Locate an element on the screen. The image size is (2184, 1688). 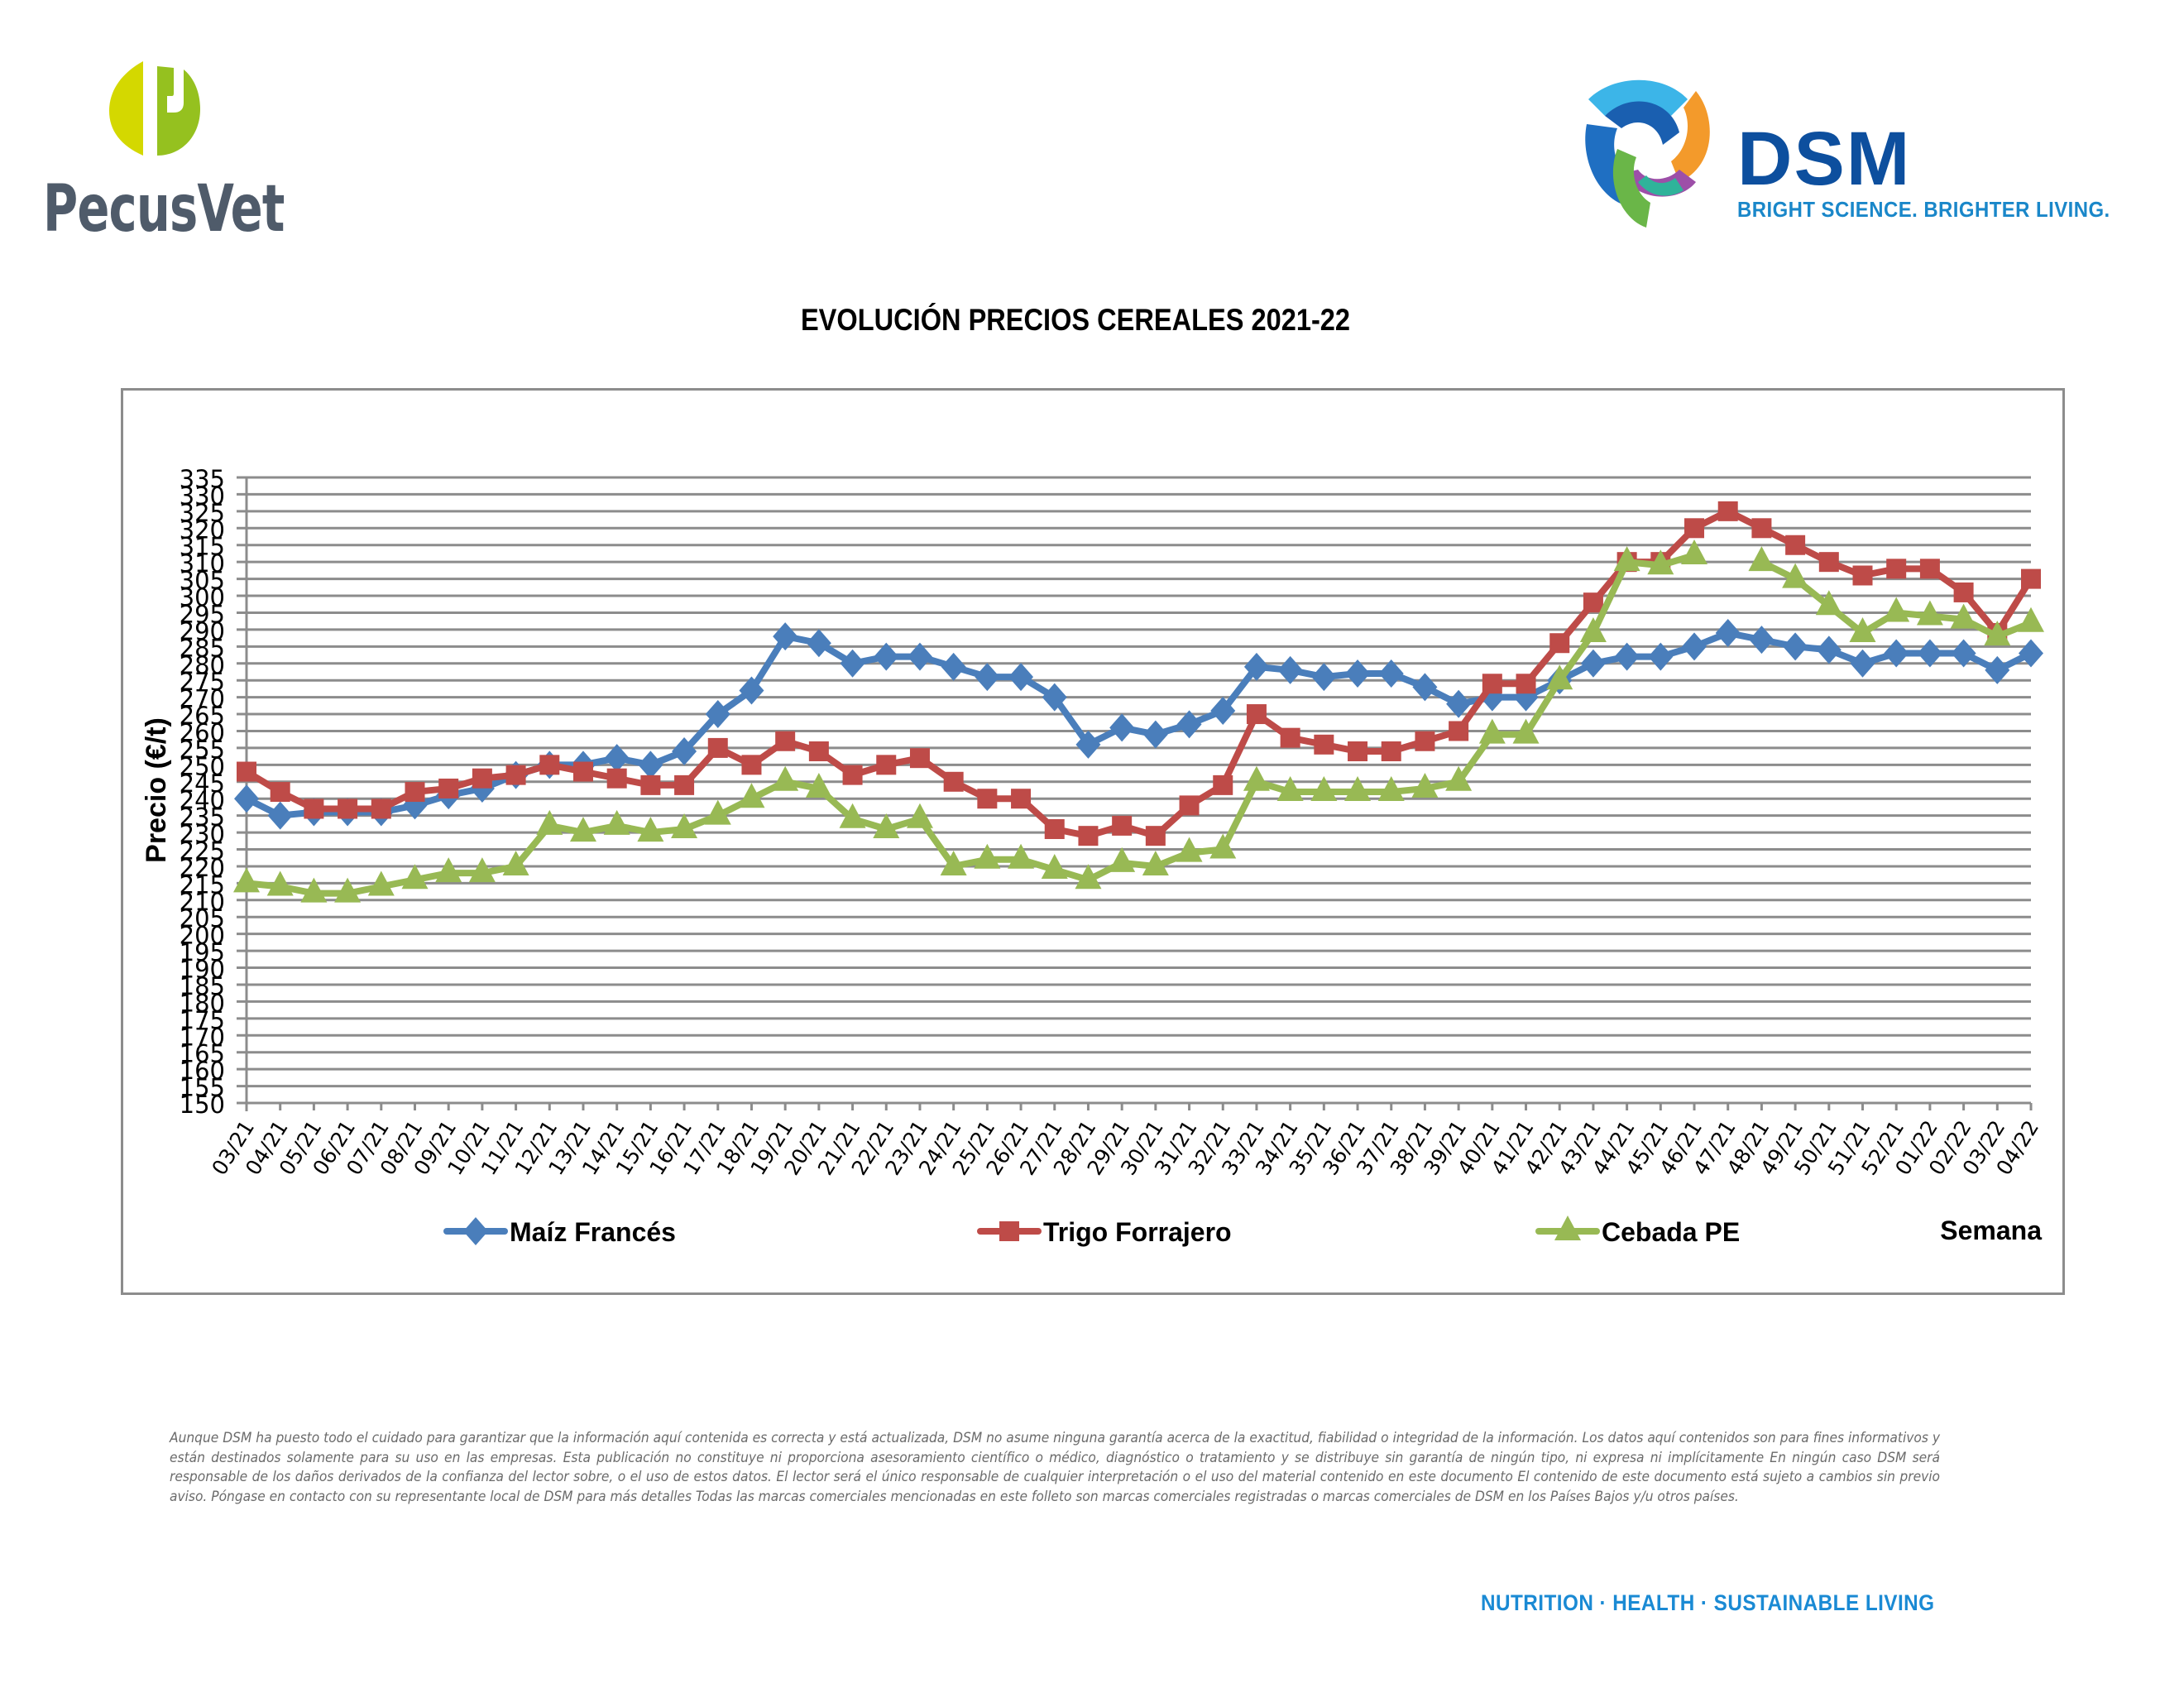
y-tick-label: 255 is located at coordinates (202, 750).